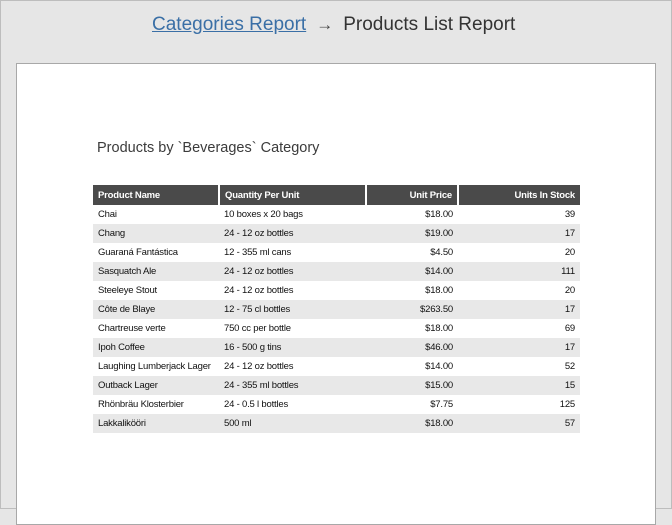 This screenshot has height=525, width=672. I want to click on units-in-stock-cell: 52, so click(569, 366).